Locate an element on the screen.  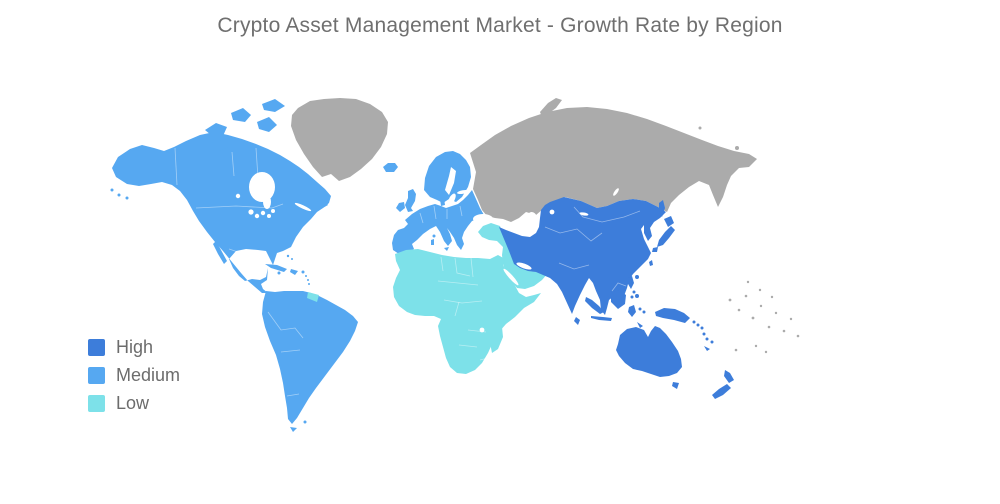
region-newfoundland is located at coordinates (322, 204).